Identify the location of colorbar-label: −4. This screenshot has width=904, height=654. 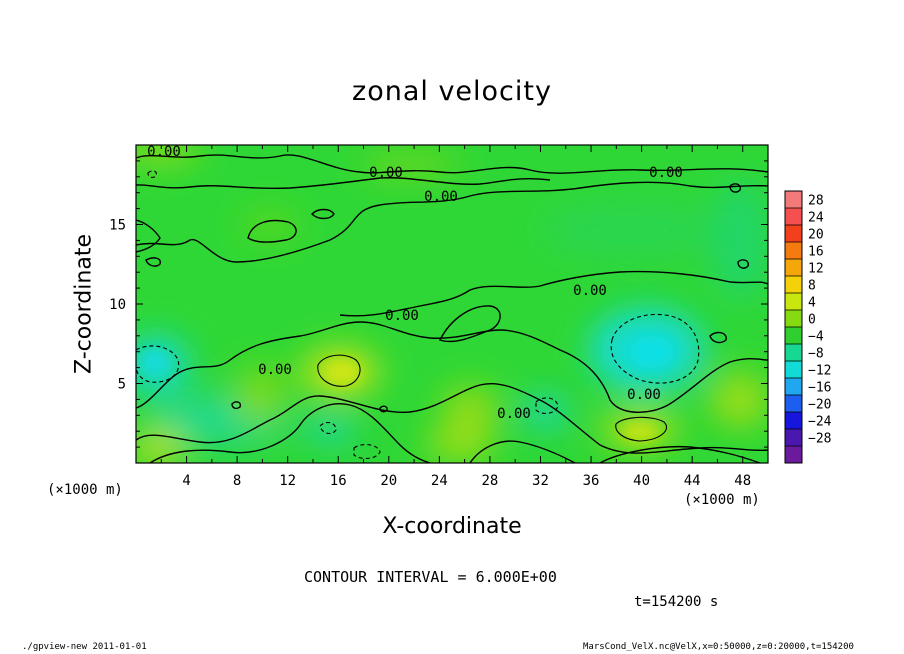
(816, 337).